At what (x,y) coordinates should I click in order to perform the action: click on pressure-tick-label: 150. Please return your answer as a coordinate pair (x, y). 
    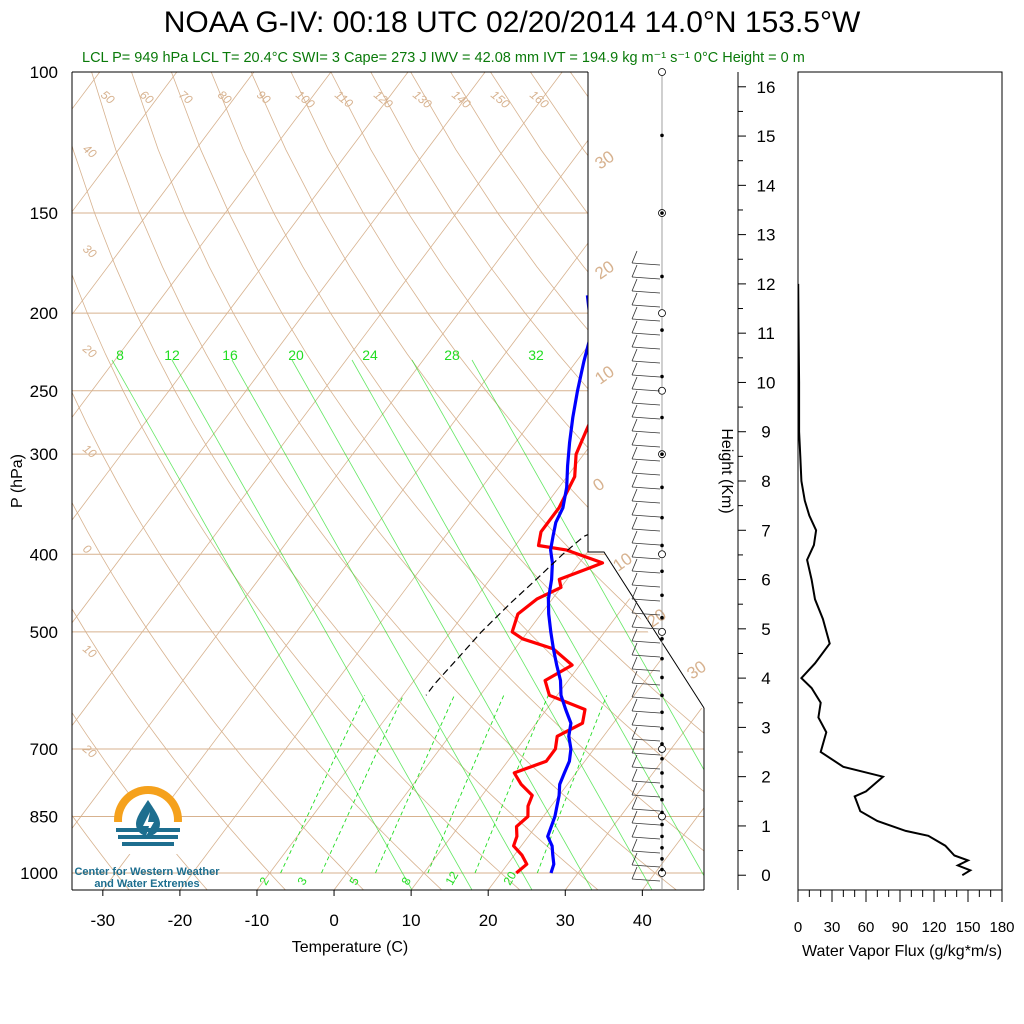
    Looking at the image, I should click on (44, 213).